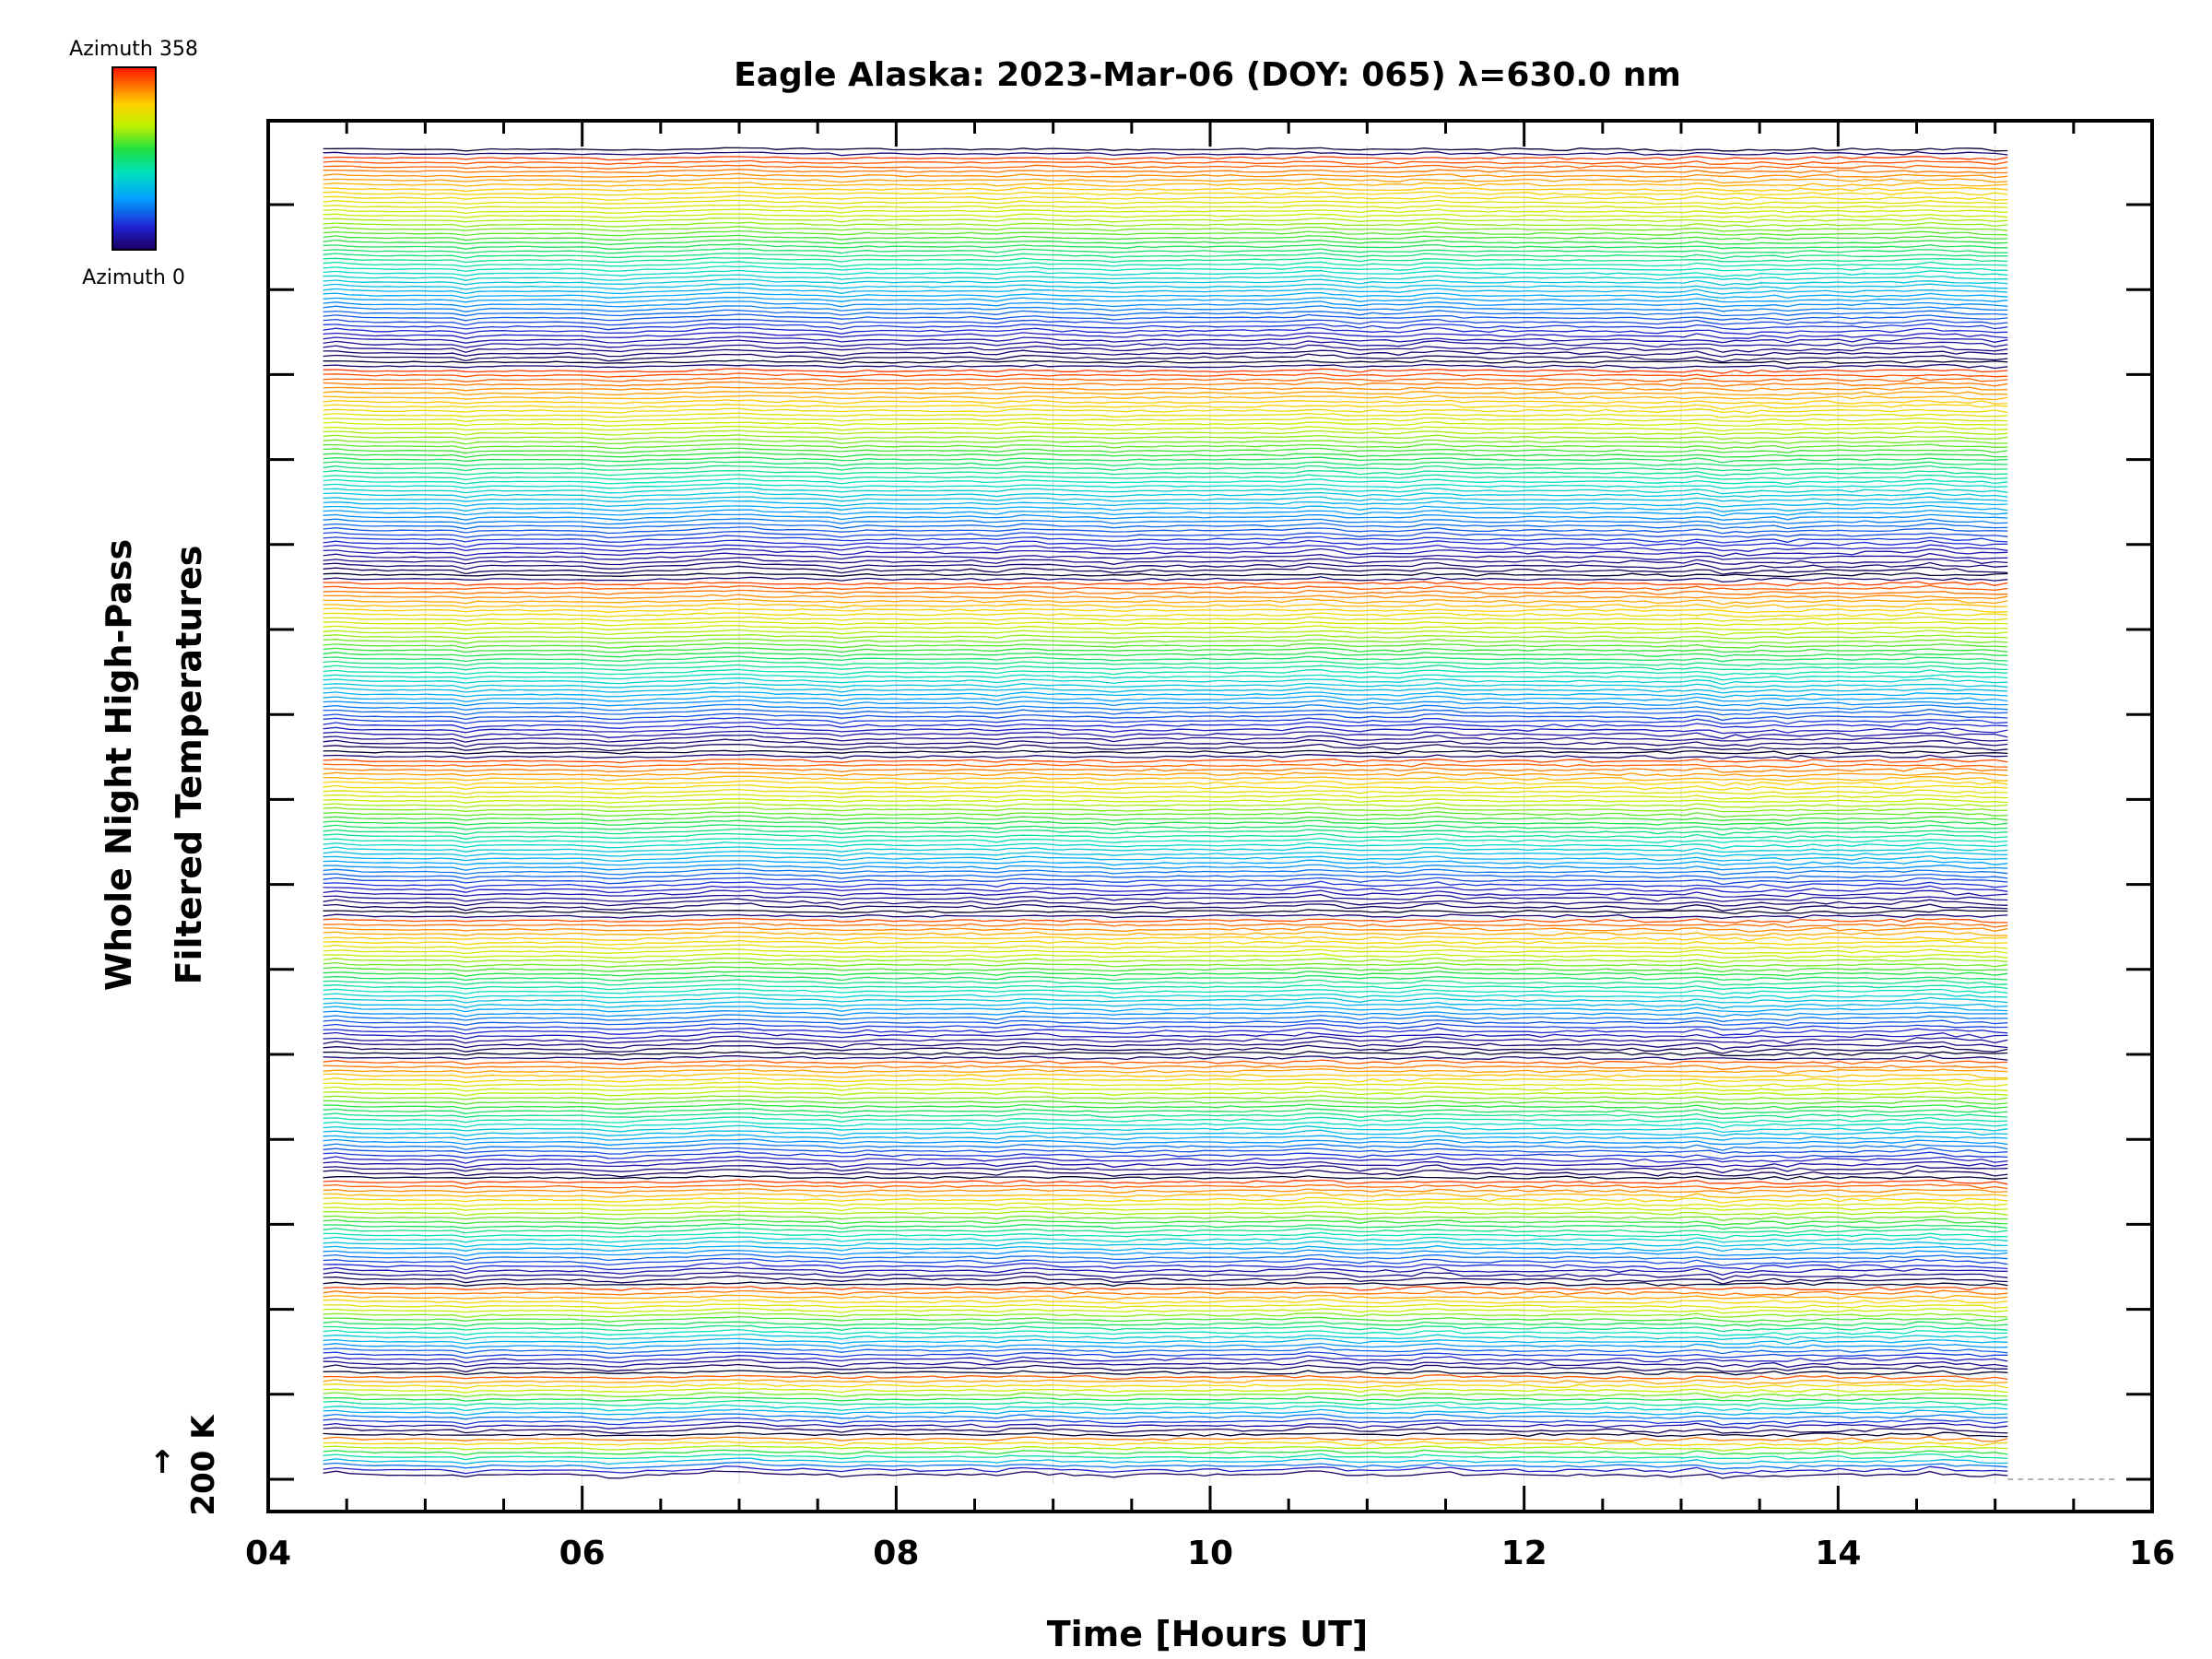  I want to click on y-axis-label-line2: Filtered Temperatures, so click(189, 765).